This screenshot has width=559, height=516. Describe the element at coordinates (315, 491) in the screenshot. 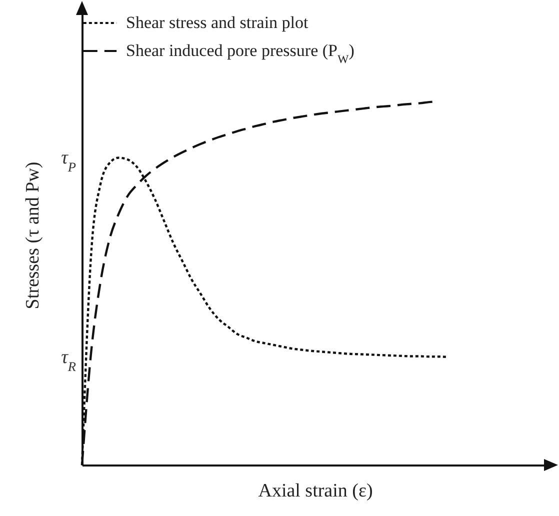

I see `x-axis-title: Axial strain (ε)` at that location.